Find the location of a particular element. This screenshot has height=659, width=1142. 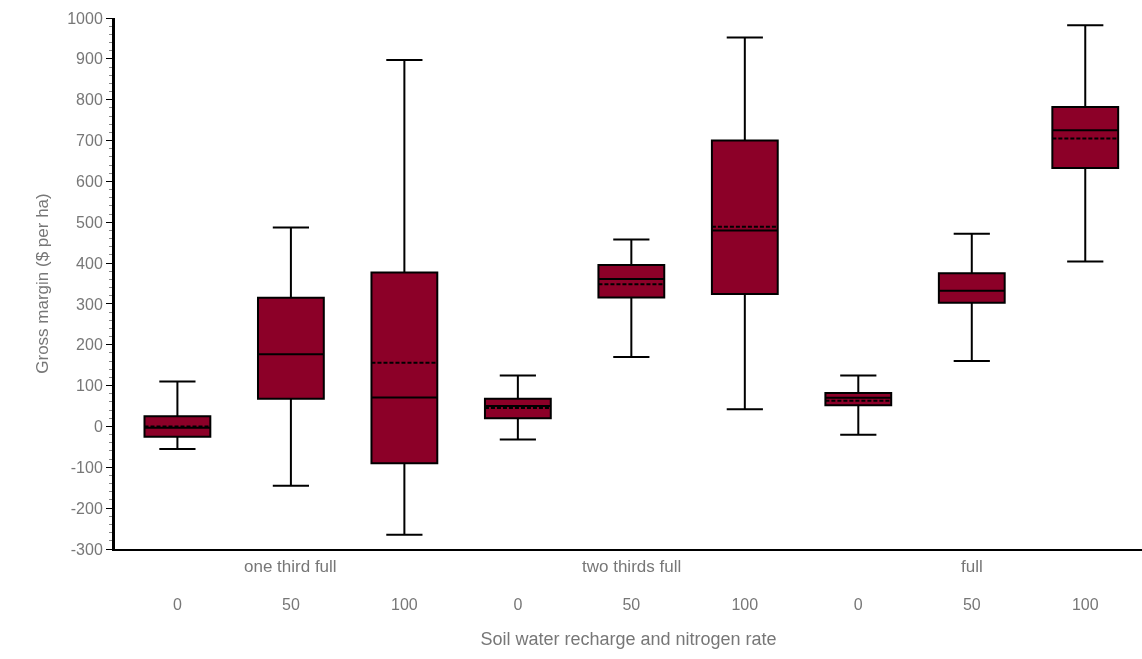

y-tick-label: 1000 is located at coordinates (85, 18).